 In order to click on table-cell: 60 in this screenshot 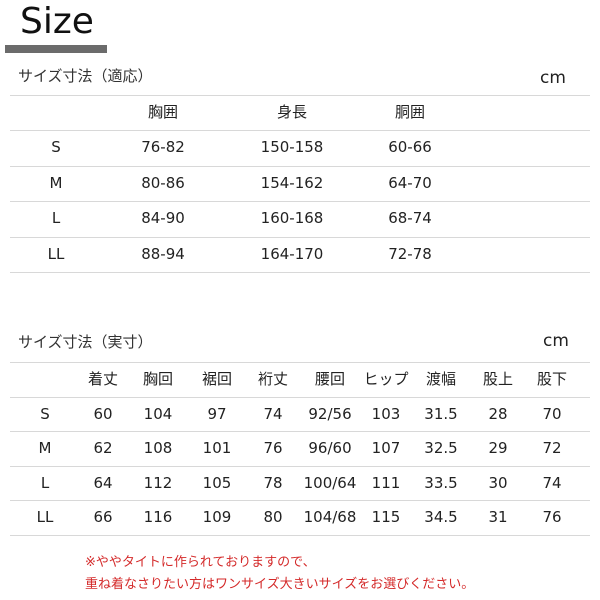, I will do `click(103, 413)`.